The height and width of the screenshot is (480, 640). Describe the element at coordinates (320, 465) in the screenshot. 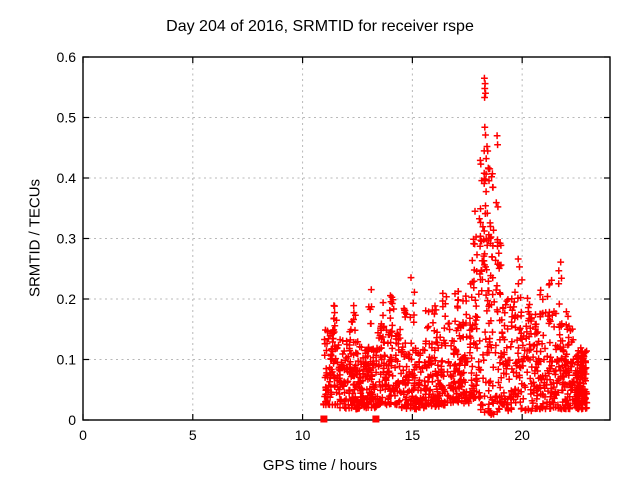

I see `x-axis-label: GPS time / hours` at that location.